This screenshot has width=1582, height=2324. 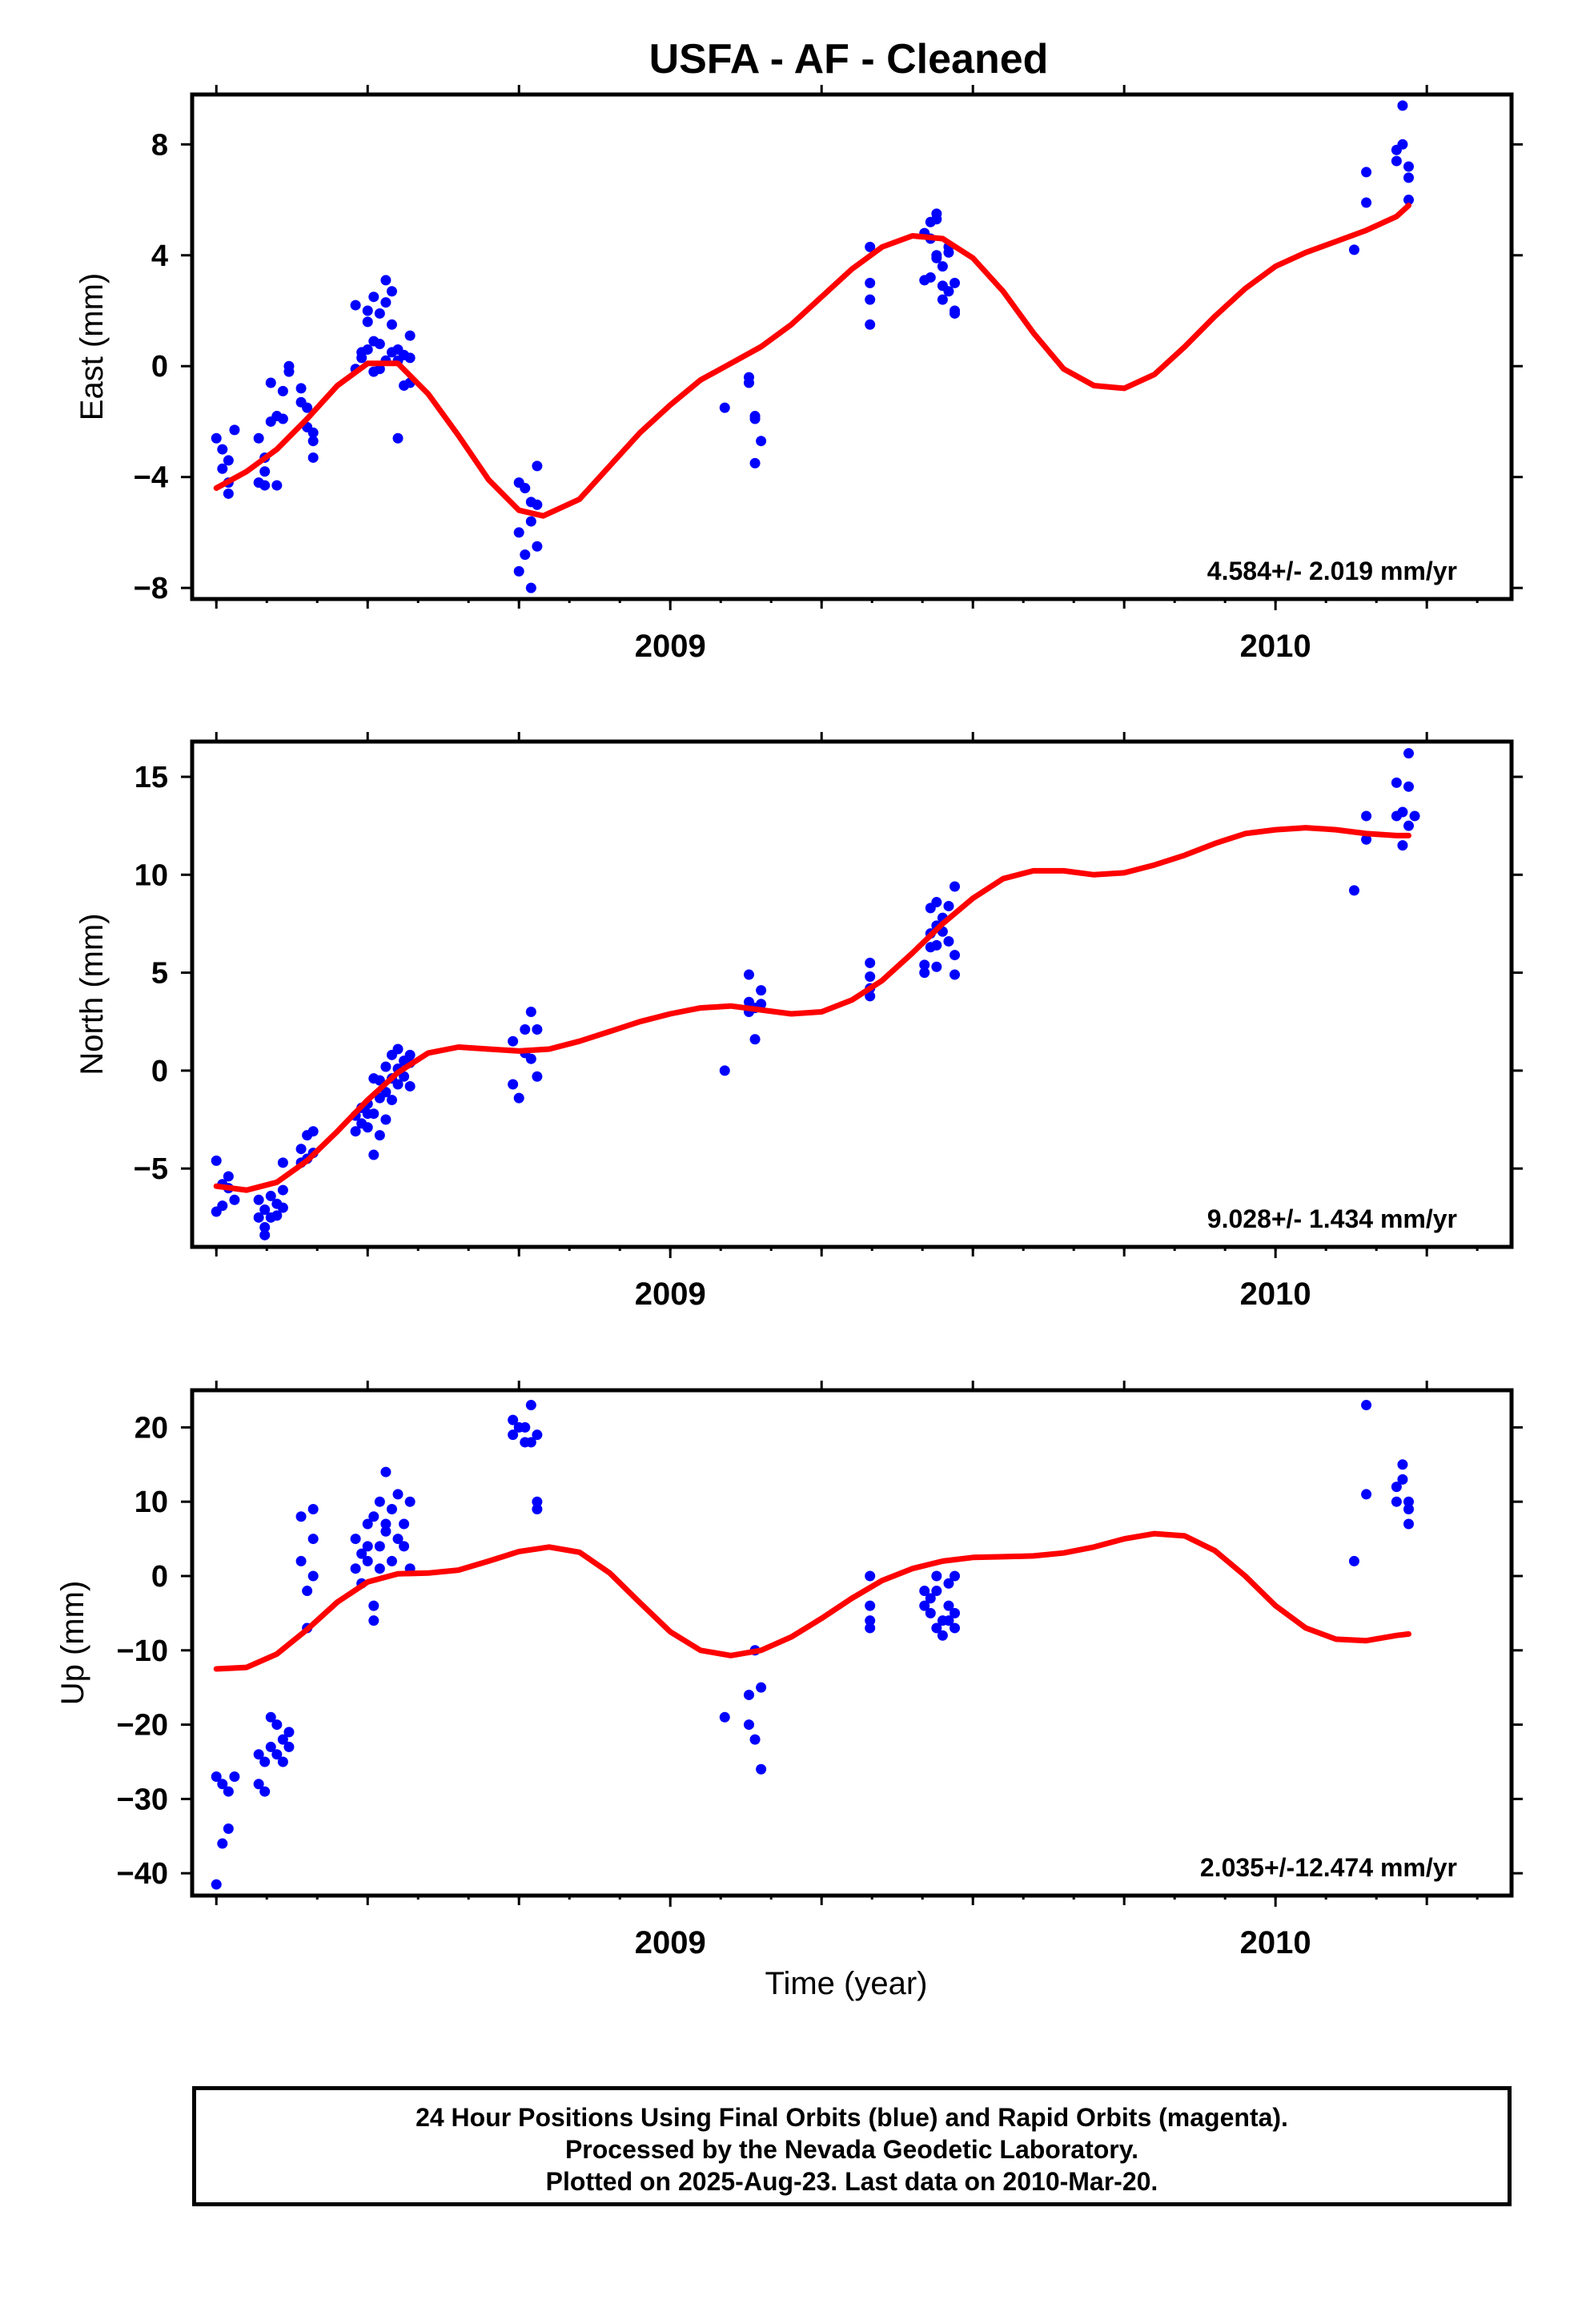 What do you see at coordinates (142, 1800) in the screenshot?
I see `up-y-tick-label: −30` at bounding box center [142, 1800].